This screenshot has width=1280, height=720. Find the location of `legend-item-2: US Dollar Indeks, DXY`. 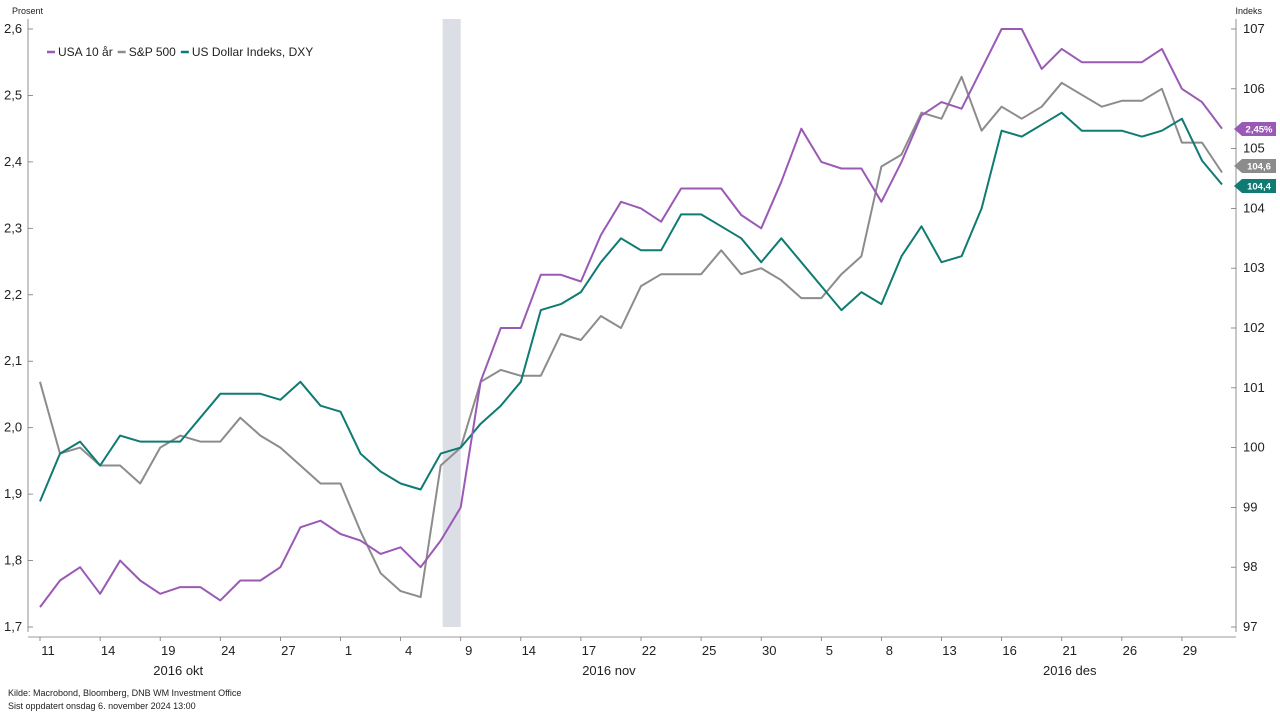

legend-item-2: US Dollar Indeks, DXY is located at coordinates (246, 52).